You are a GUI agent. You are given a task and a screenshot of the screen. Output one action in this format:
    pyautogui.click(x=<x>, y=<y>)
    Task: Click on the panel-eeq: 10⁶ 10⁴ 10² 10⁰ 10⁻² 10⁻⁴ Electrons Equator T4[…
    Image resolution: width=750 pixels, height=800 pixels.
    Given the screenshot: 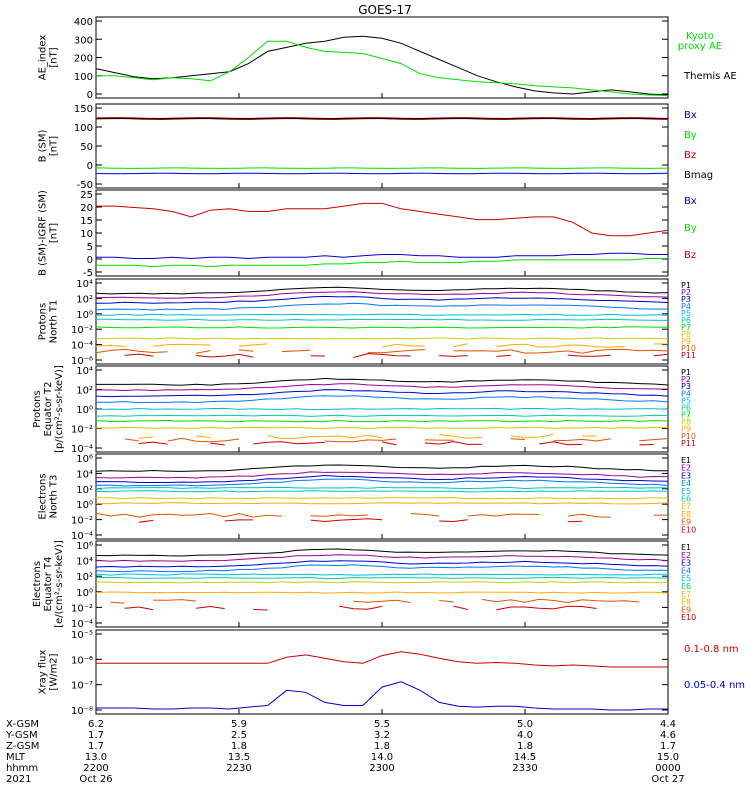 What is the action you would take?
    pyautogui.click(x=364, y=585)
    